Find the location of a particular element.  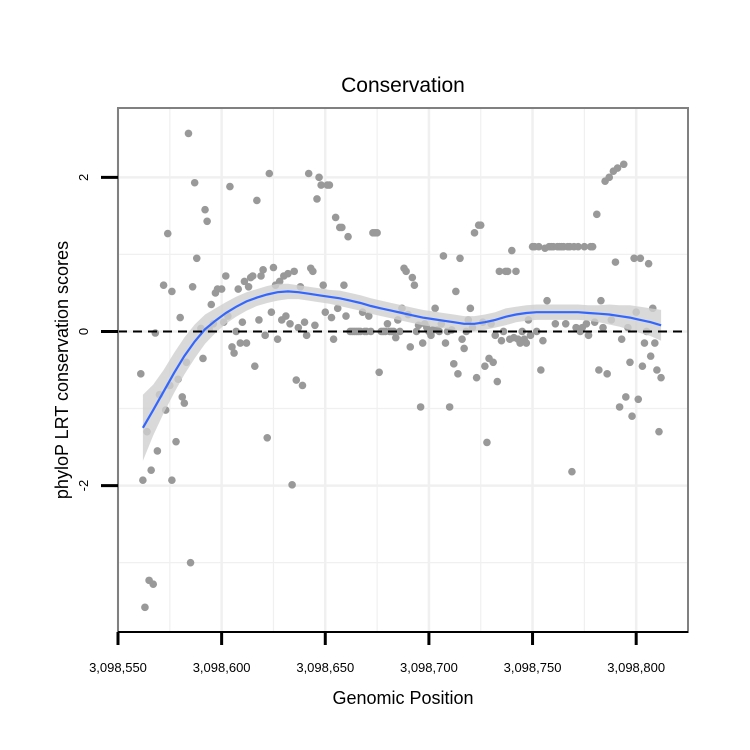

y-axis-title: phyloP LRT conservation scores is located at coordinates (62, 370).